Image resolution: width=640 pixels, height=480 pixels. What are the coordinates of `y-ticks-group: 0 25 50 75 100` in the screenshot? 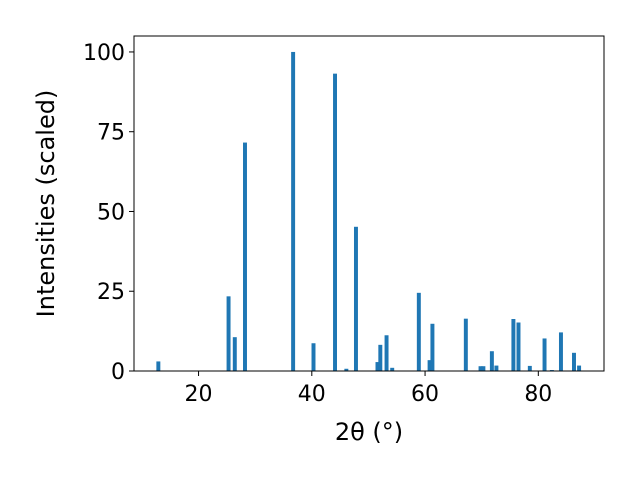 It's located at (108, 213).